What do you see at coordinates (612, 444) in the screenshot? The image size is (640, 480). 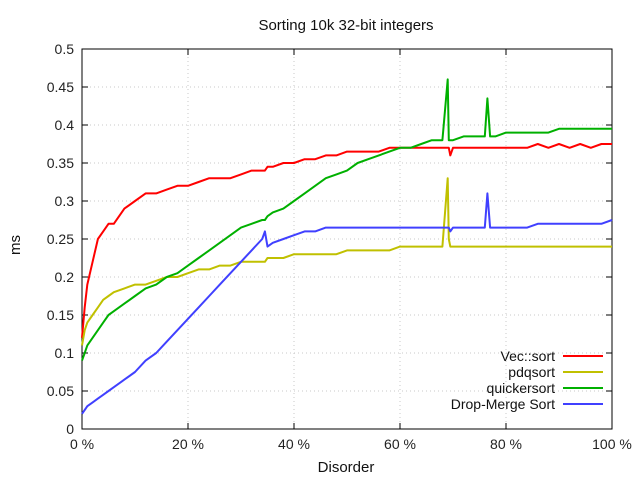 I see `x-tick-label: 100 %` at bounding box center [612, 444].